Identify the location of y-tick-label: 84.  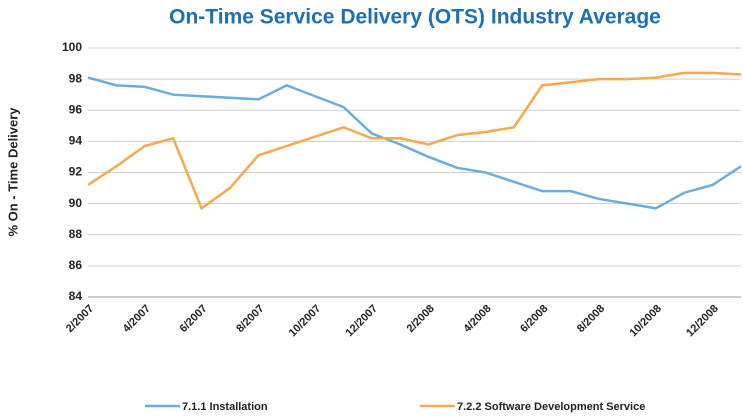
(76, 296).